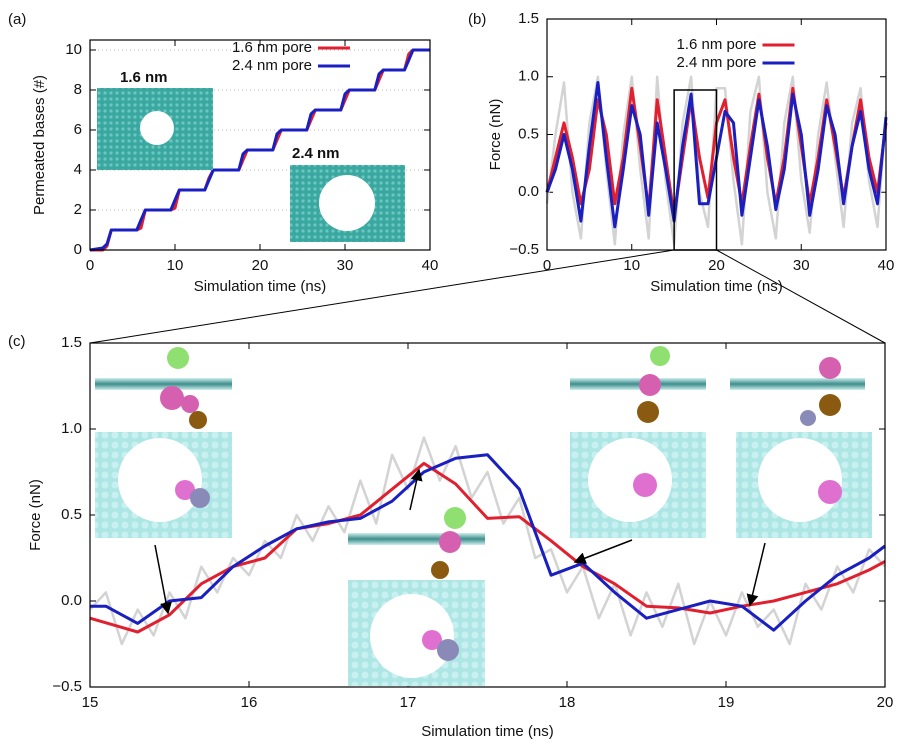  I want to click on annotation: 1.6 nm, so click(144, 77).